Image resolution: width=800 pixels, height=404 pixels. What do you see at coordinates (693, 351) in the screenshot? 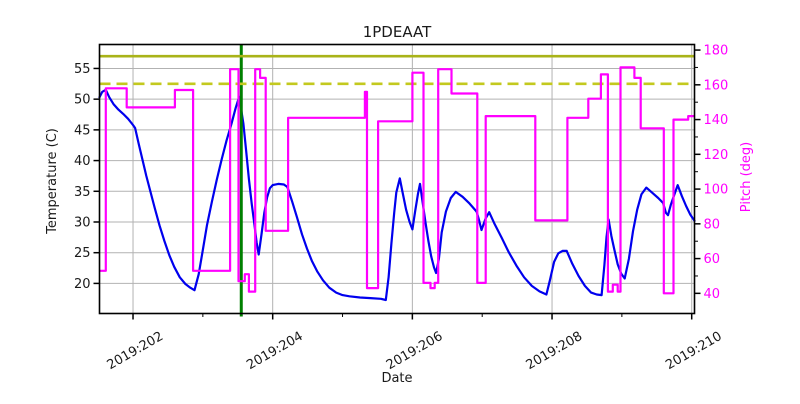
I see `x-tick-label: 2019:210` at bounding box center [693, 351].